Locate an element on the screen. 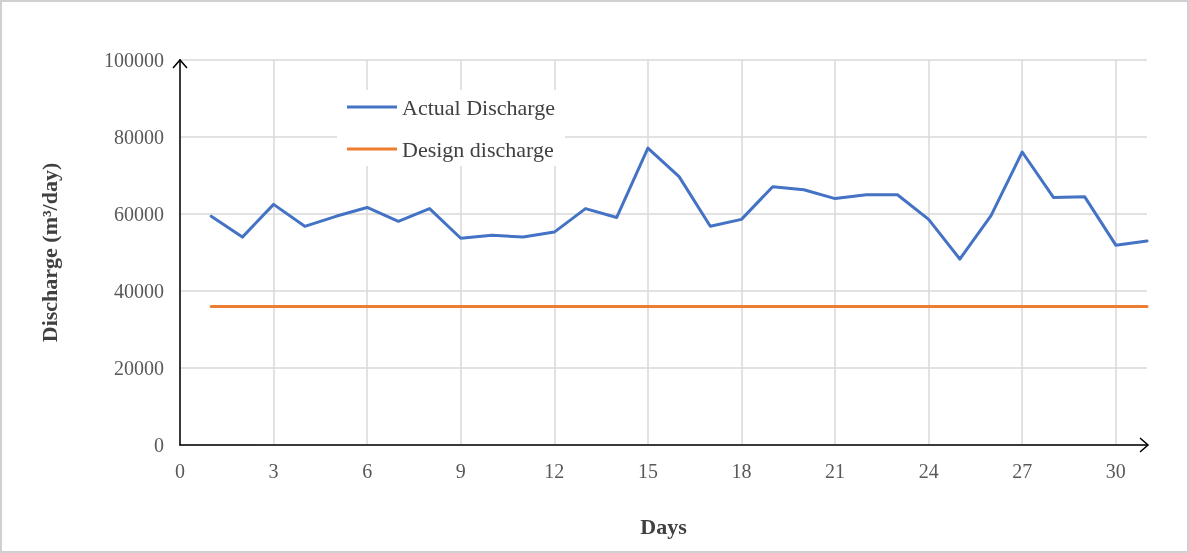 The image size is (1189, 553). x-tick-label: 18 is located at coordinates (741, 471).